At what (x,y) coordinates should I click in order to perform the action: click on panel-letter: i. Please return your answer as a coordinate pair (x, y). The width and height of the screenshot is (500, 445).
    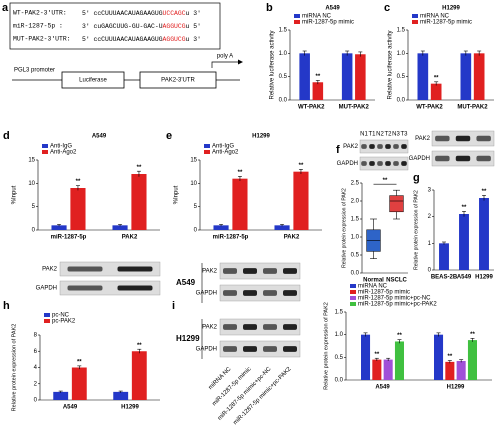
    Looking at the image, I should click on (173, 306).